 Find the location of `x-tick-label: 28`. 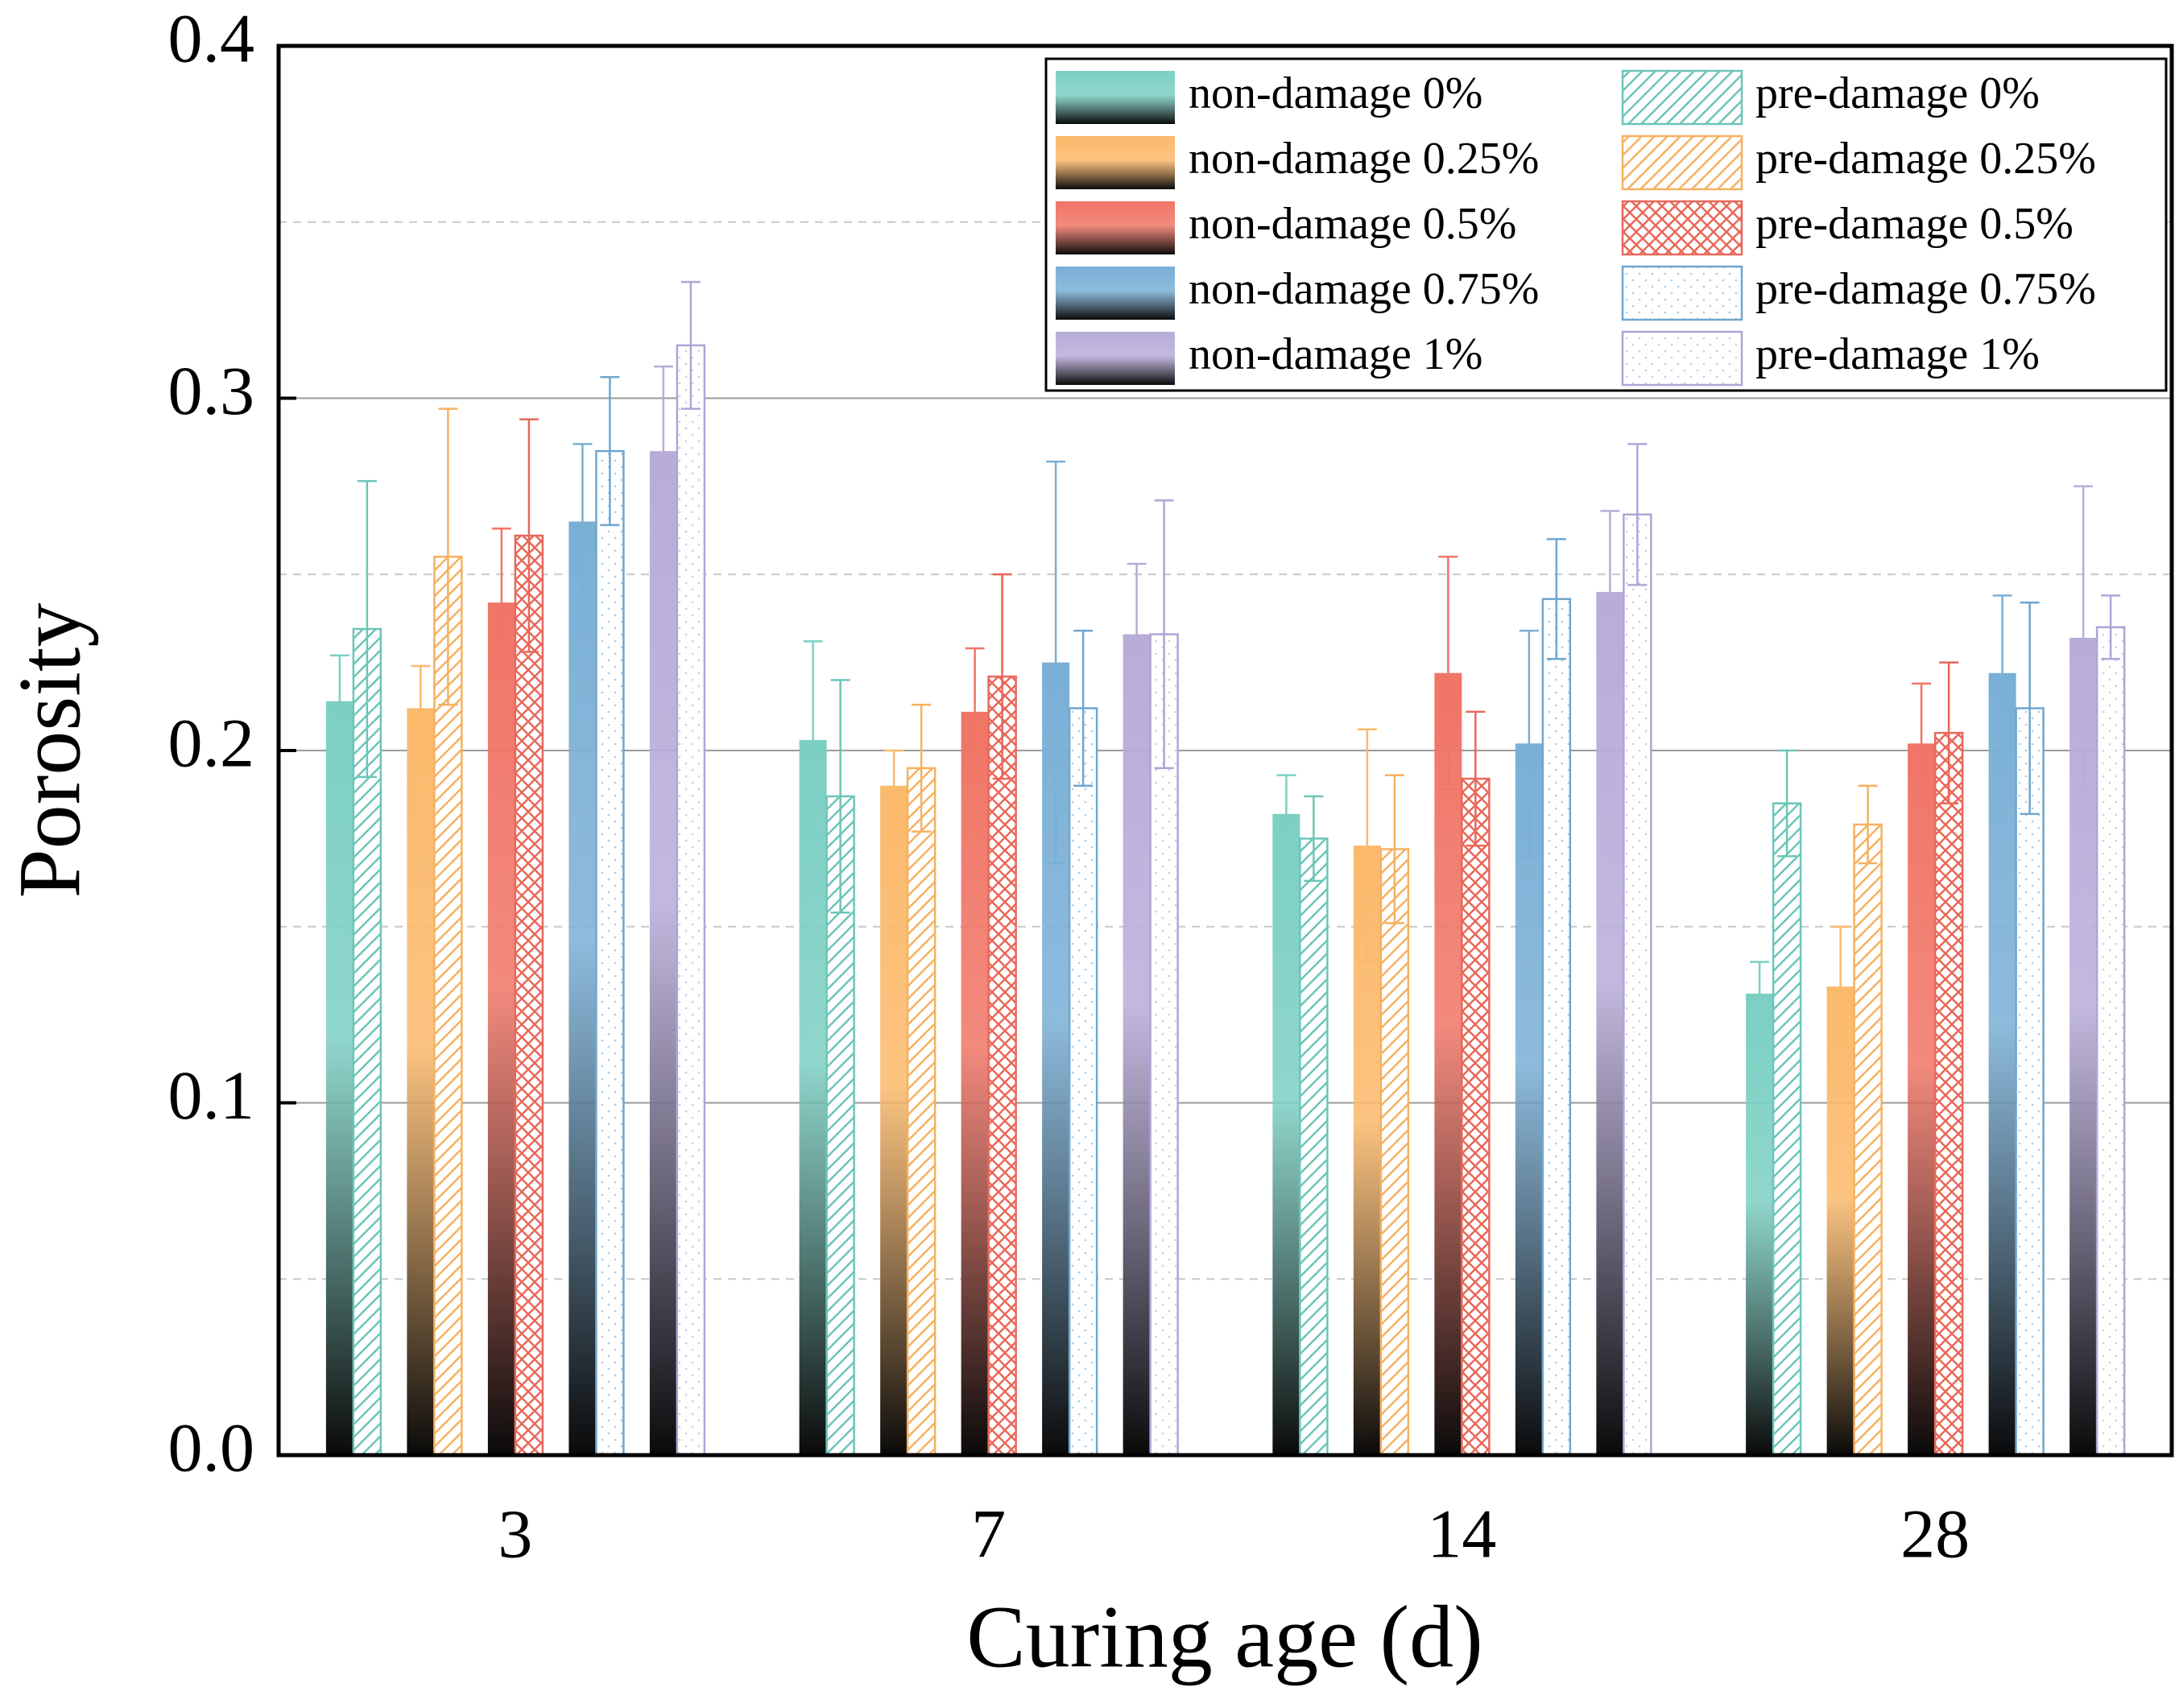

x-tick-label: 28 is located at coordinates (1935, 1534).